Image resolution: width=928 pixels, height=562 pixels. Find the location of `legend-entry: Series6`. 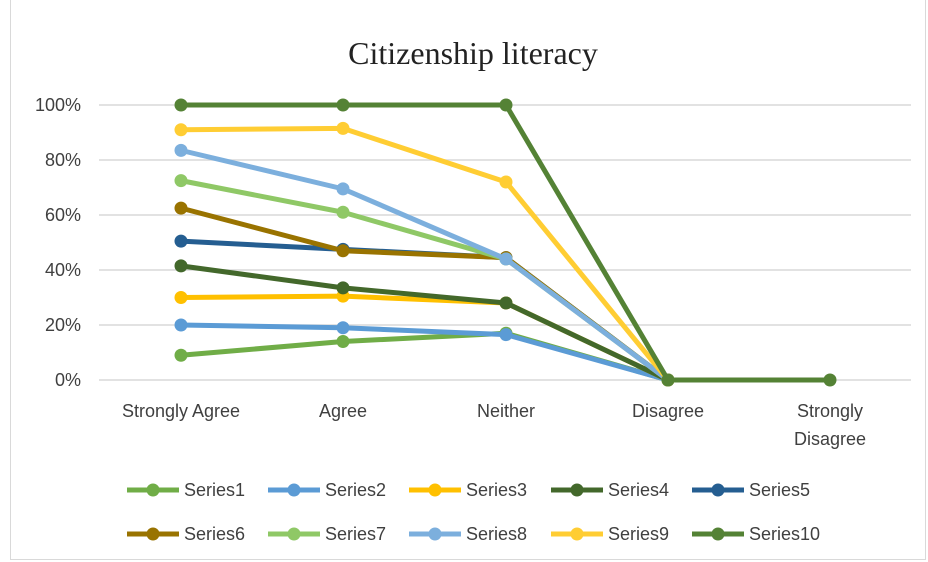

legend-entry: Series6 is located at coordinates (186, 534).